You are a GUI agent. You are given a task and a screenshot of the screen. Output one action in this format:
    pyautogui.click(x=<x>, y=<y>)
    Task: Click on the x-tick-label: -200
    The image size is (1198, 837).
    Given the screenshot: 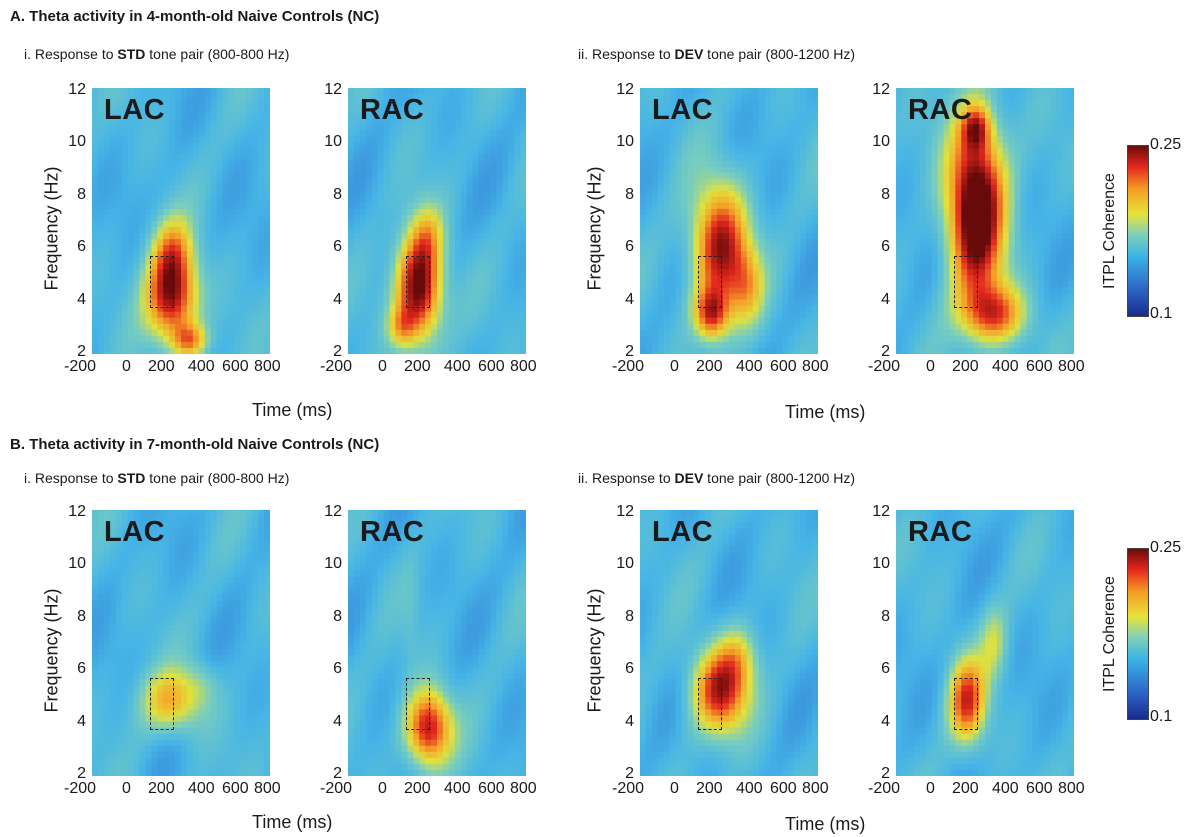 What is the action you would take?
    pyautogui.click(x=336, y=366)
    